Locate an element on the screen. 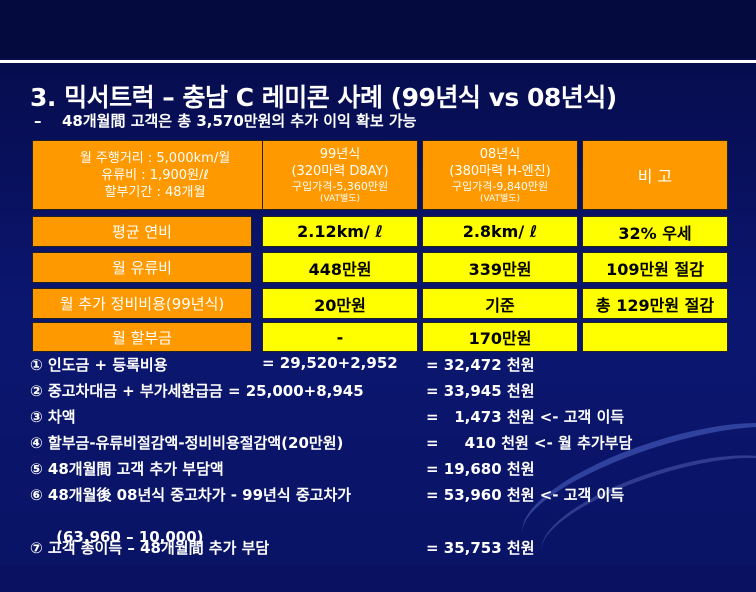  col99-price: 구입가격-5,360만원 is located at coordinates (340, 186).